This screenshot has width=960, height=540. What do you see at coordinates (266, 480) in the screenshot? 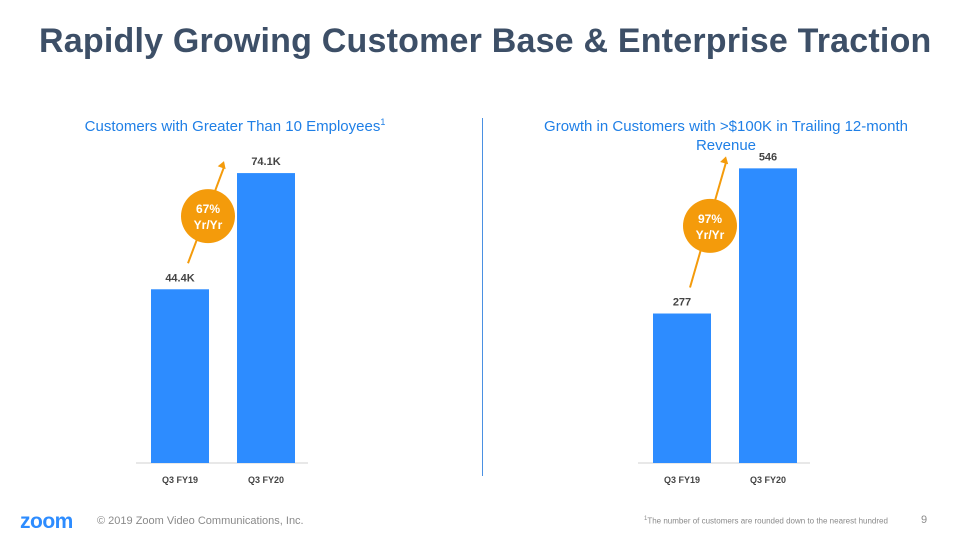
I see `chart-1-x-tick-q3fy20: Q3 FY20` at bounding box center [266, 480].